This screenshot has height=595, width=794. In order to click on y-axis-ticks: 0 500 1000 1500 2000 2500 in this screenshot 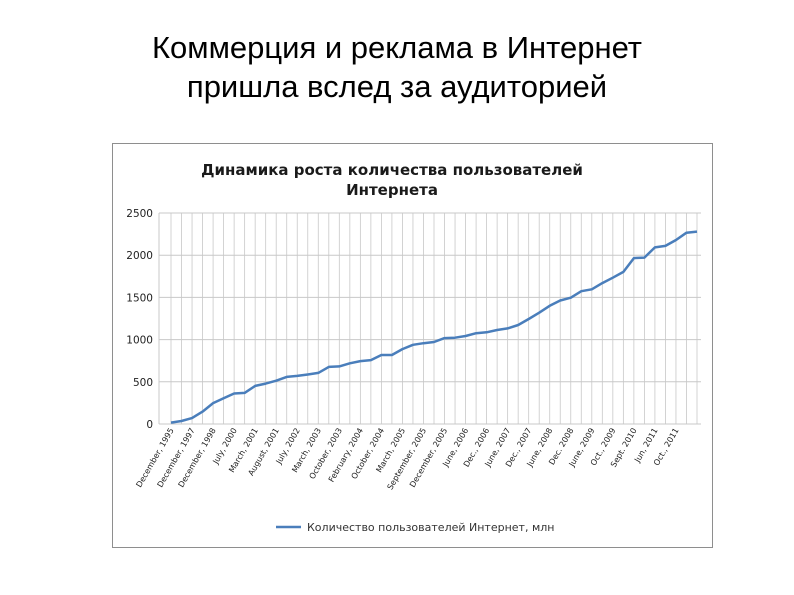, I will do `click(139, 319)`.